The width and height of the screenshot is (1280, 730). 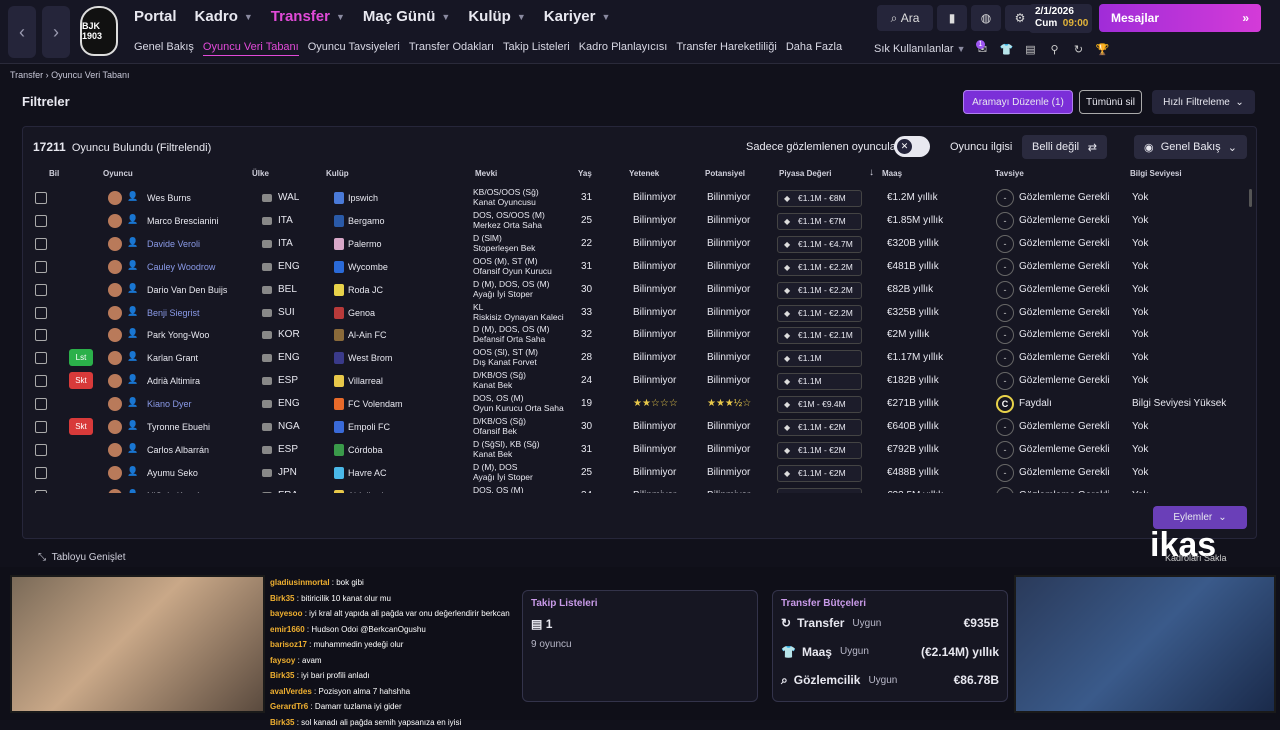 I want to click on club-name: Al-Ain FC, so click(x=367, y=335).